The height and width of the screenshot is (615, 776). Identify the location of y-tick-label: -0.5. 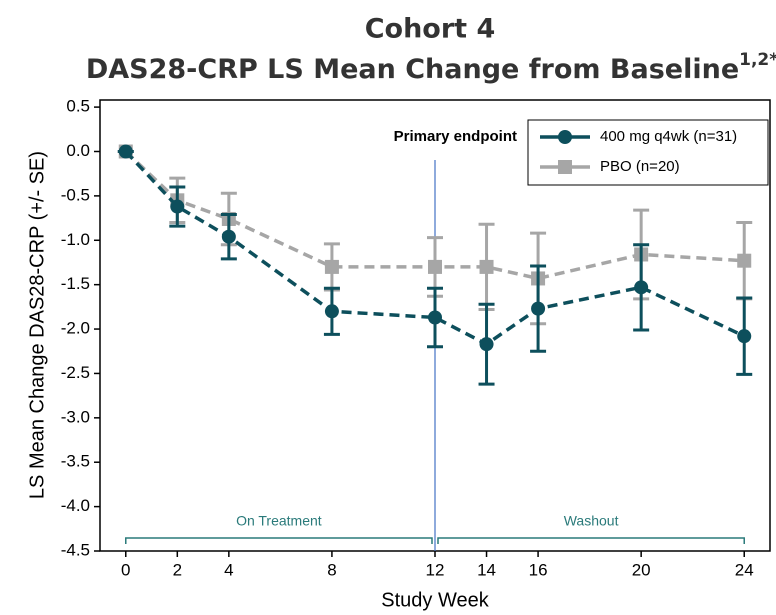
(75, 194).